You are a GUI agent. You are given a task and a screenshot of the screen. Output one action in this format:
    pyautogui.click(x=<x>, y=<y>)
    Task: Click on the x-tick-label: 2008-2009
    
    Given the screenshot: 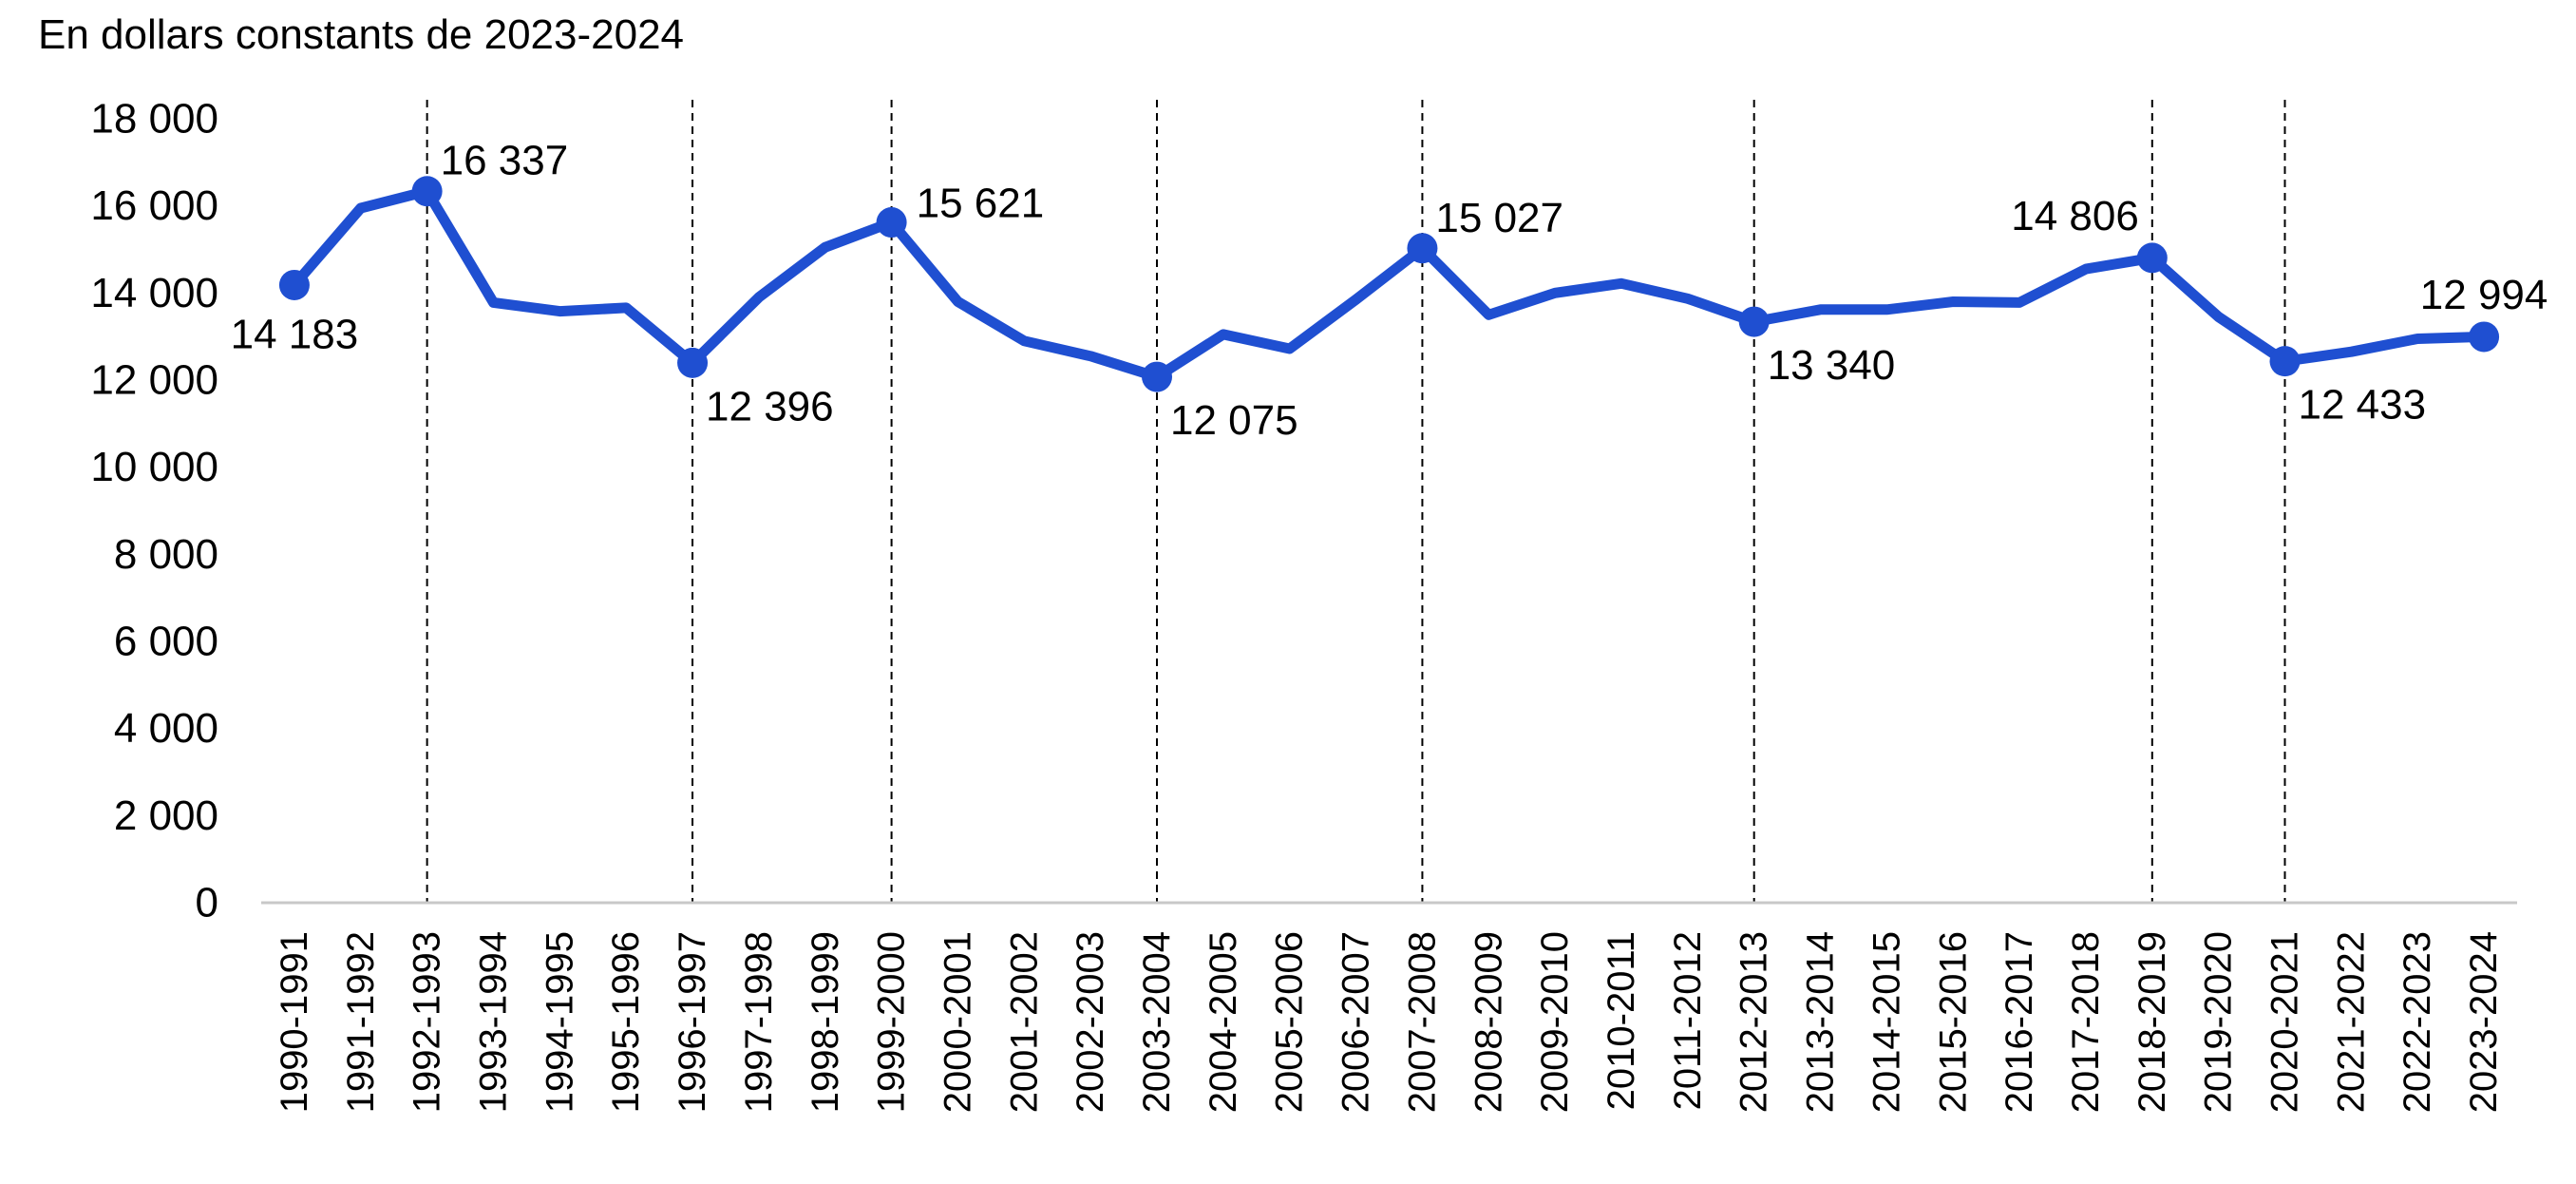 What is the action you would take?
    pyautogui.click(x=1488, y=1022)
    